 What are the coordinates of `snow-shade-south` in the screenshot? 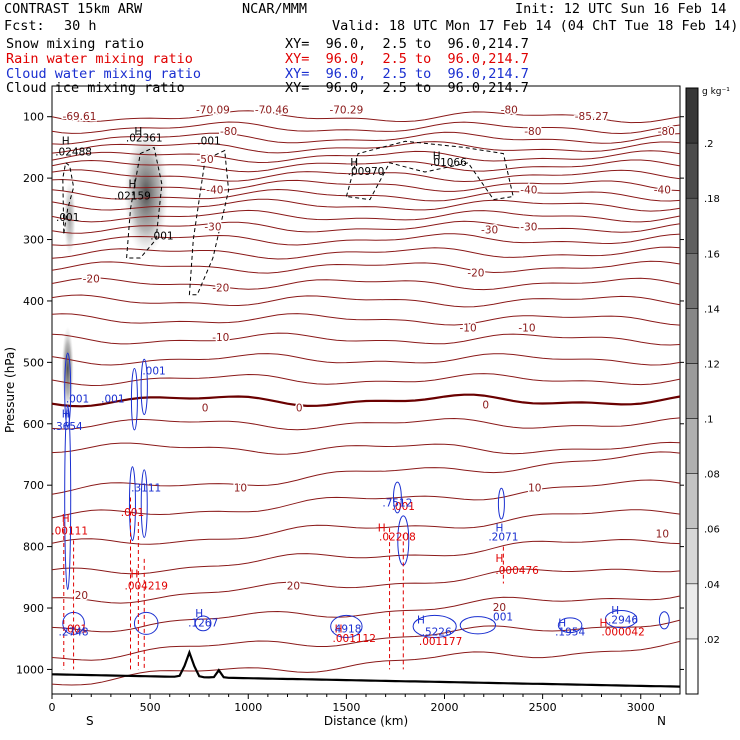 It's located at (69, 218).